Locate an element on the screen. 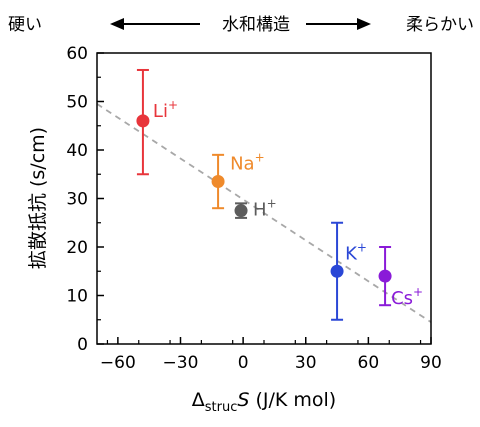 Image resolution: width=480 pixels, height=427 pixels. point-label: Na+ is located at coordinates (247, 163).